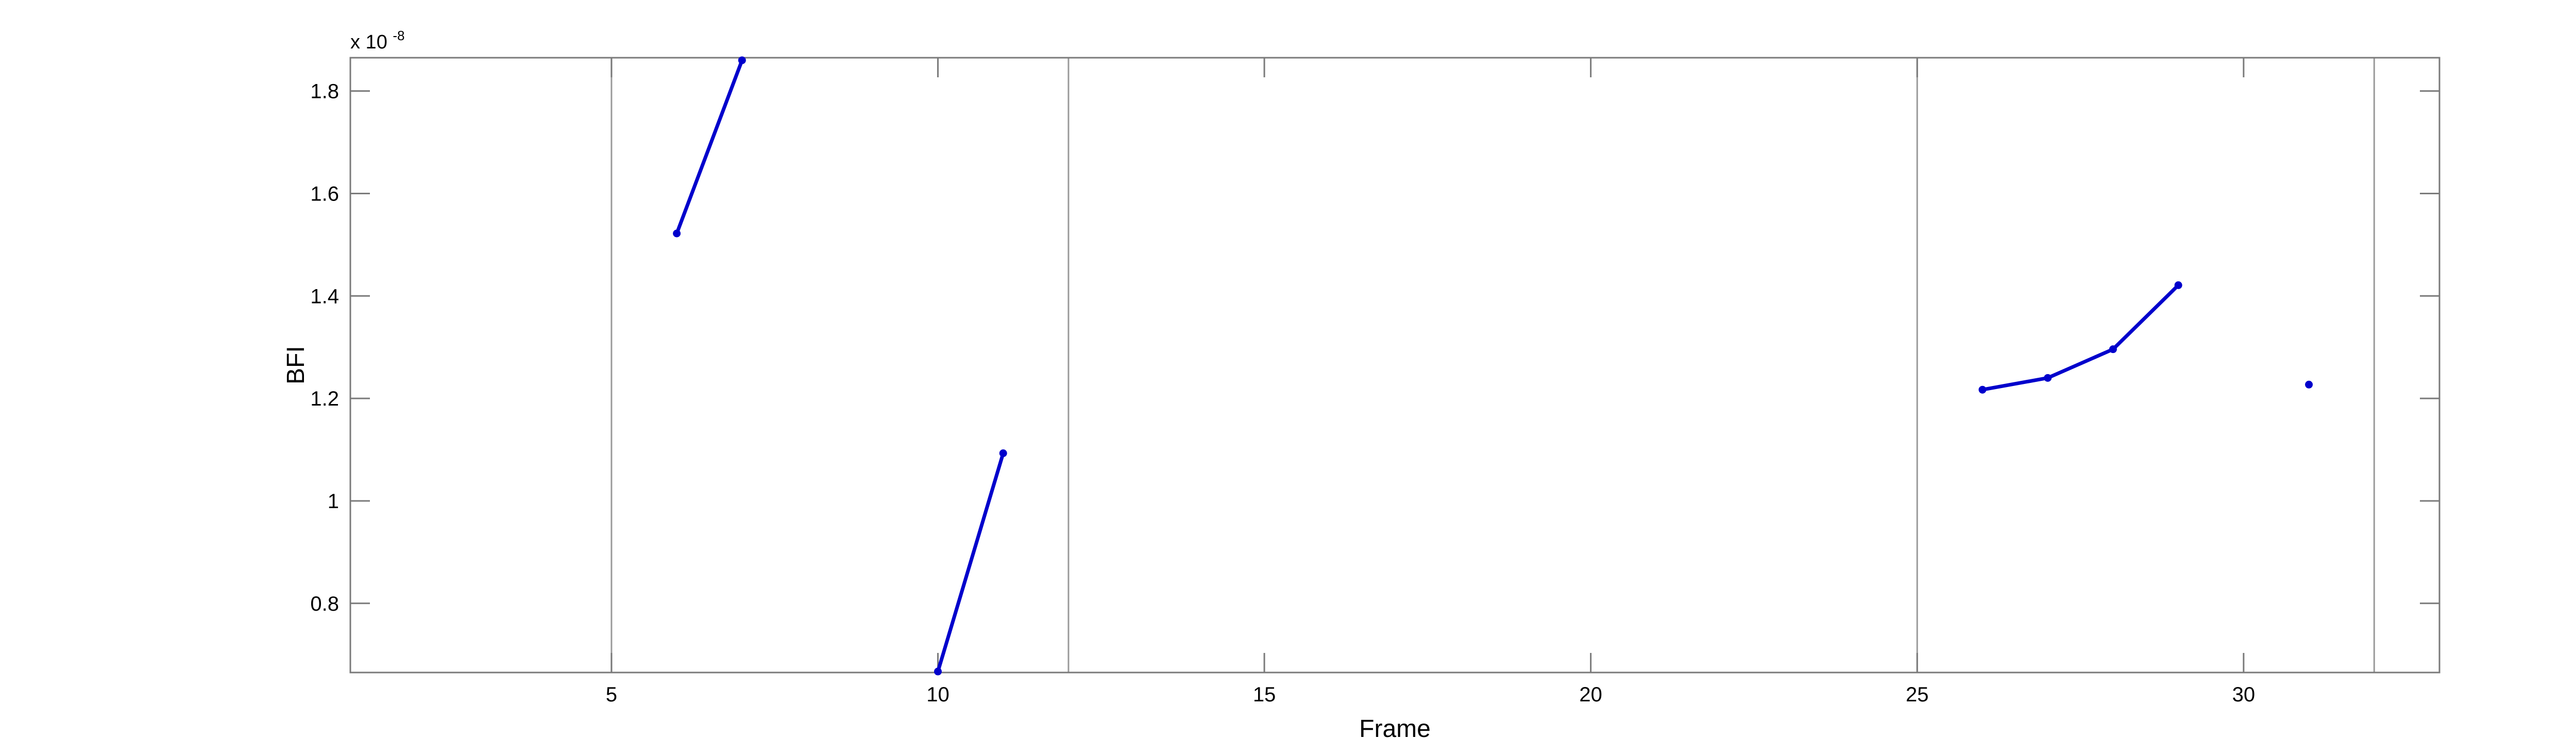  Describe the element at coordinates (1590, 694) in the screenshot. I see `x-tick-label-3: 20` at that location.